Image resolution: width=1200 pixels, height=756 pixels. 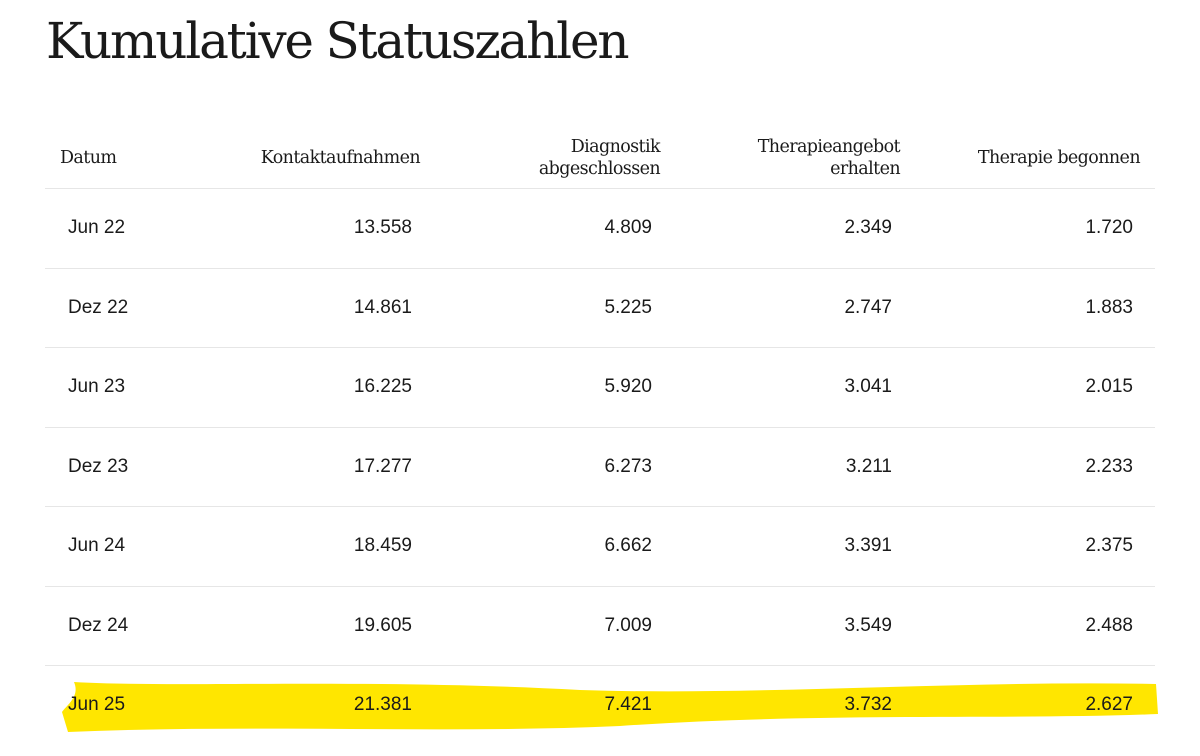 I want to click on cell-therapie-begonnen: 2.488, so click(x=1027, y=626).